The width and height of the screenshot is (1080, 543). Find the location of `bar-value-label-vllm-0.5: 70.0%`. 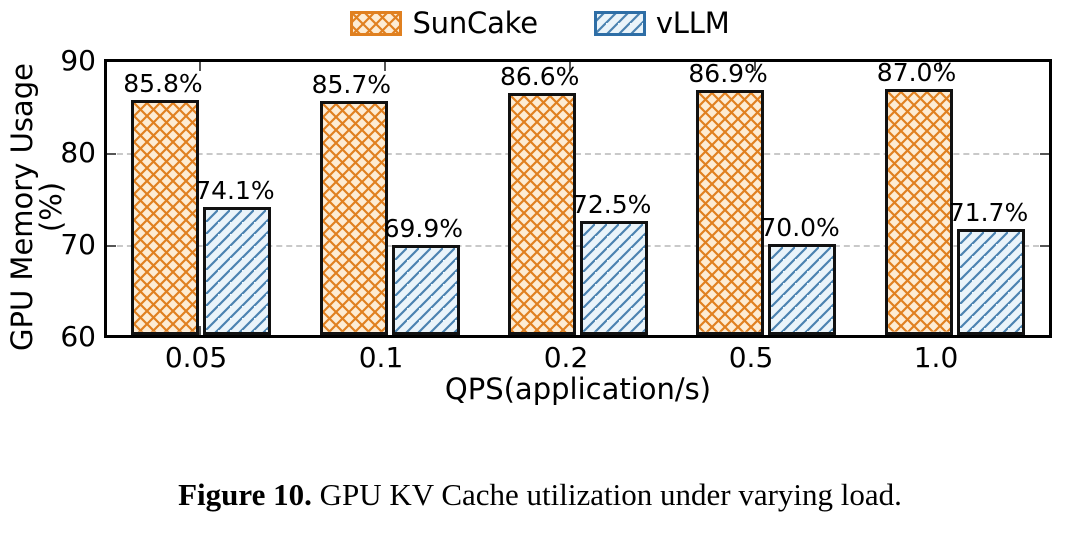

bar-value-label-vllm-0.5: 70.0% is located at coordinates (800, 227).